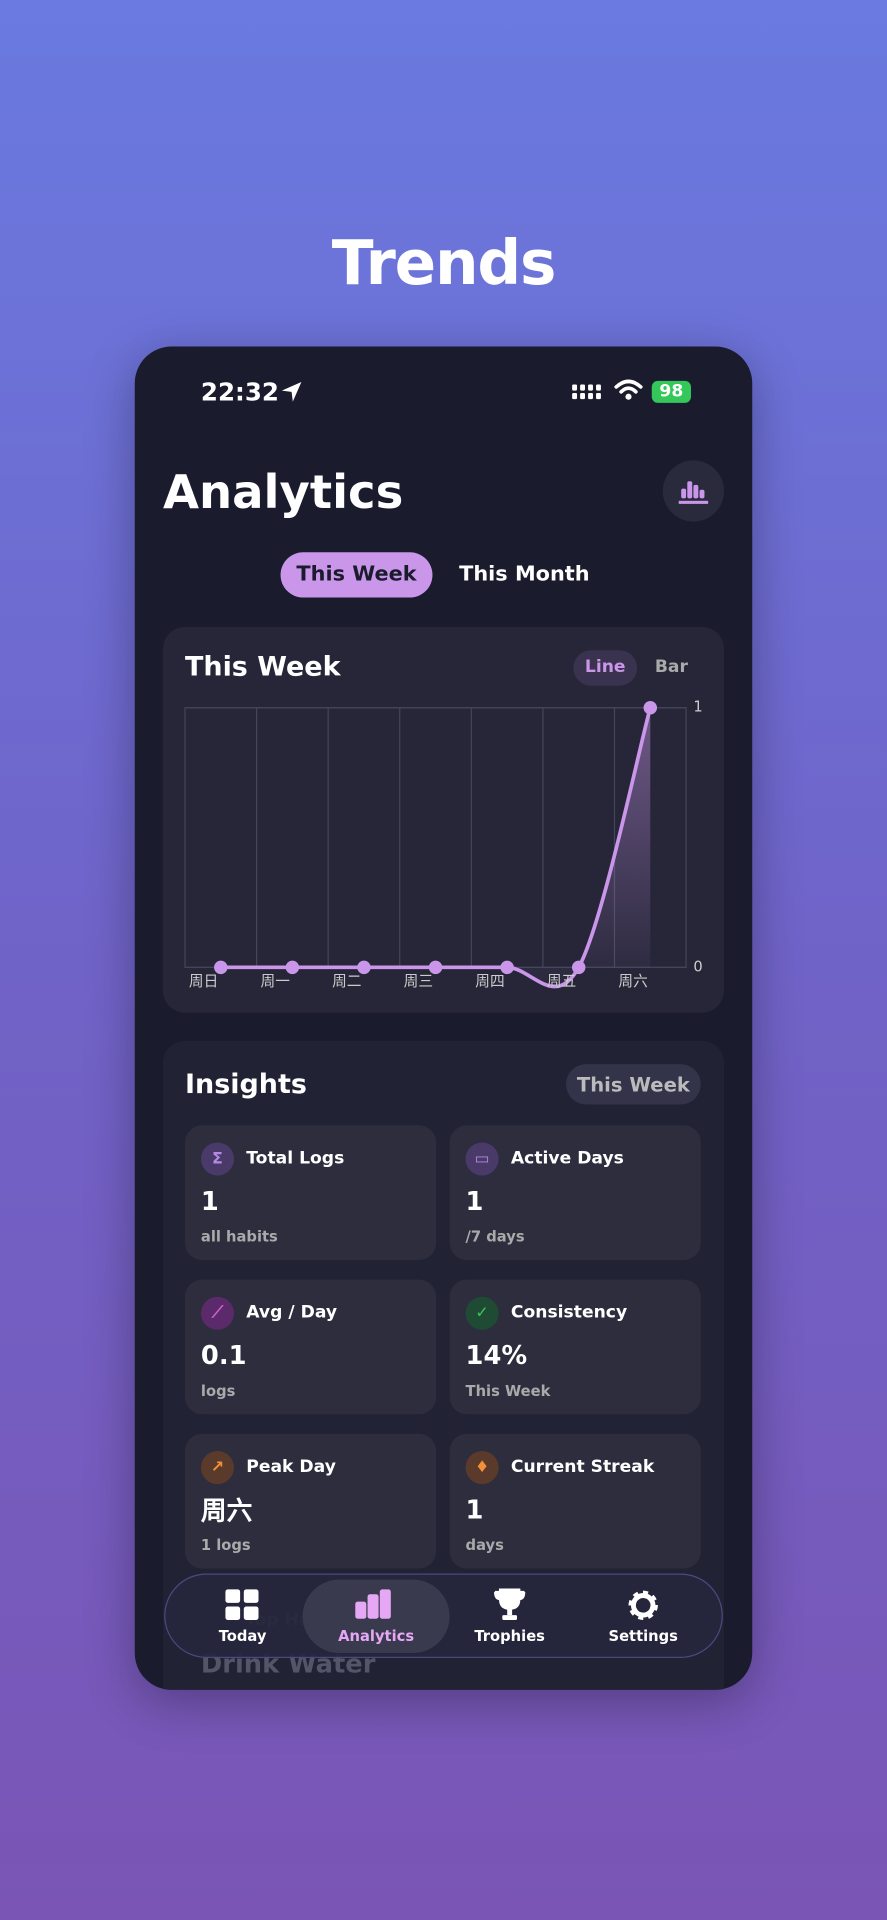 This screenshot has width=887, height=1920. I want to click on x-tick-label: 周五, so click(561, 981).